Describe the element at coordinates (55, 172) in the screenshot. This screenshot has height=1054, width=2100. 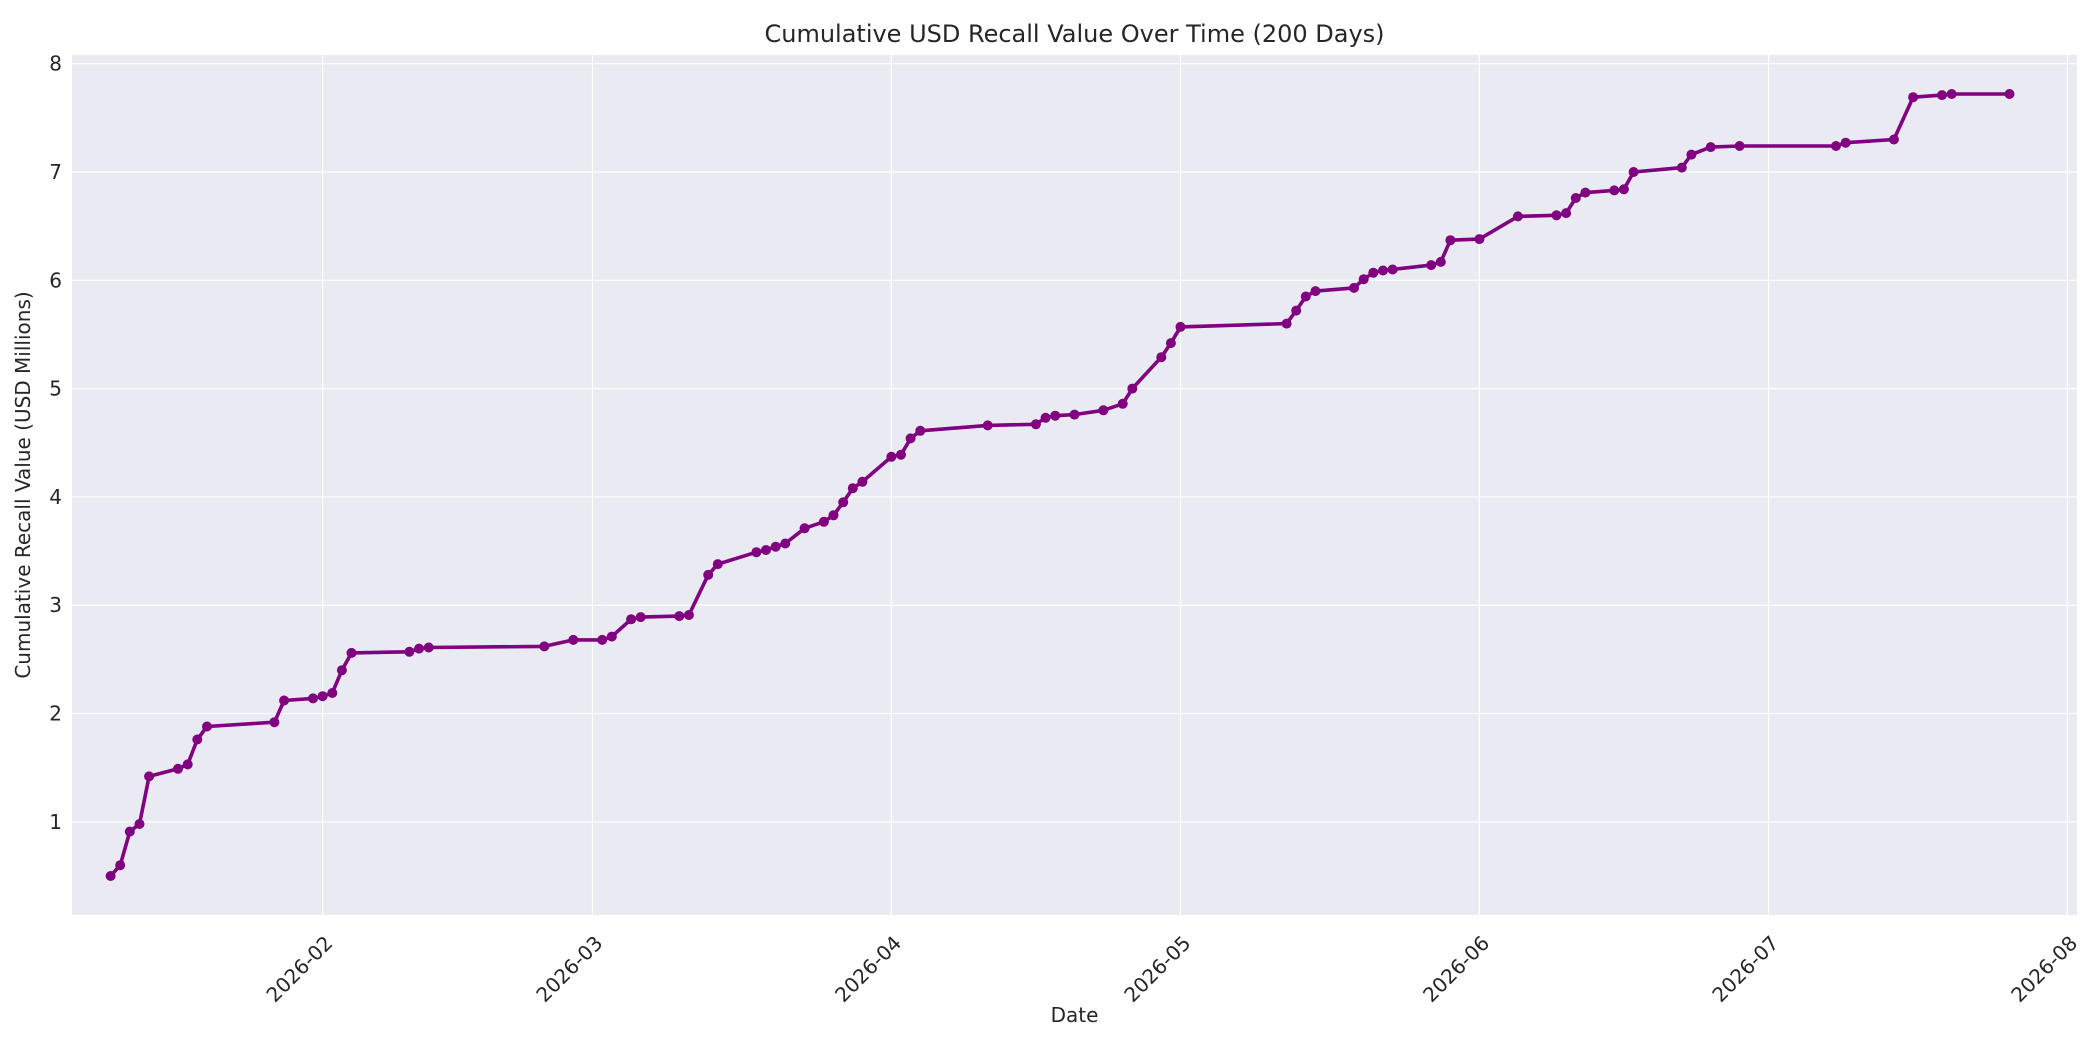
I see `y-tick-label: 7` at that location.